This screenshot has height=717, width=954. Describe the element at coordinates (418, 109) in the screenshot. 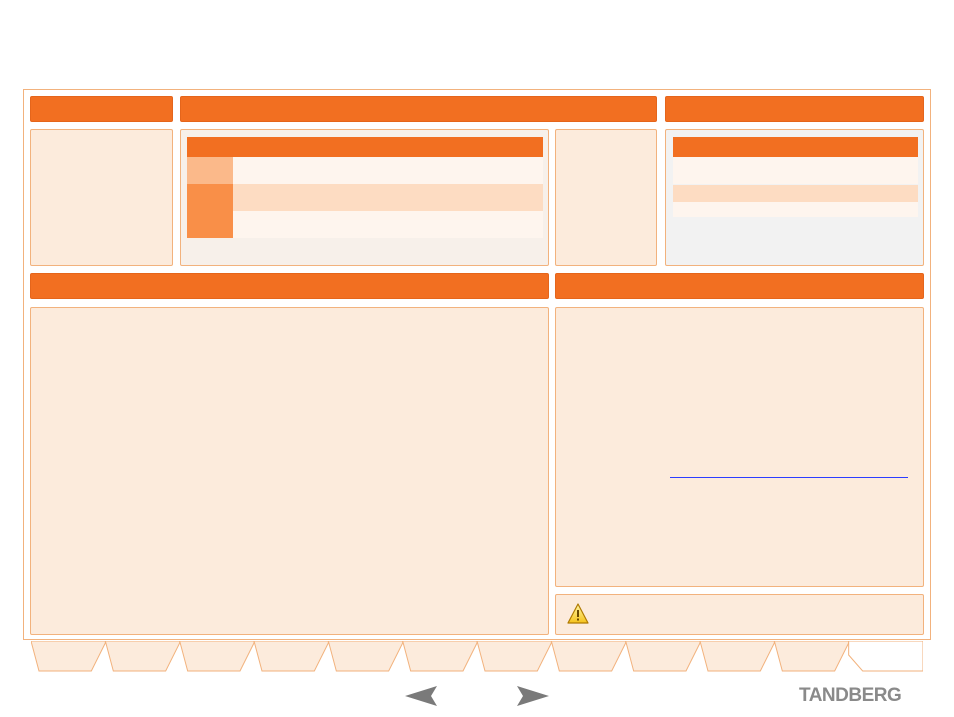

I see `main-header` at that location.